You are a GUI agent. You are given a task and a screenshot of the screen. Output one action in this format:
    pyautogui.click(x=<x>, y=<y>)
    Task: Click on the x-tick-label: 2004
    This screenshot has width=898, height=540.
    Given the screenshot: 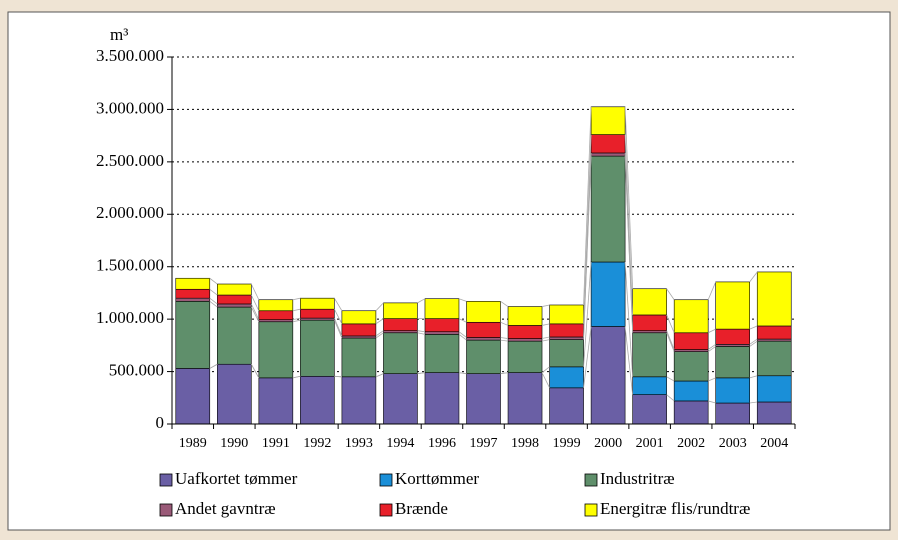 What is the action you would take?
    pyautogui.click(x=774, y=443)
    